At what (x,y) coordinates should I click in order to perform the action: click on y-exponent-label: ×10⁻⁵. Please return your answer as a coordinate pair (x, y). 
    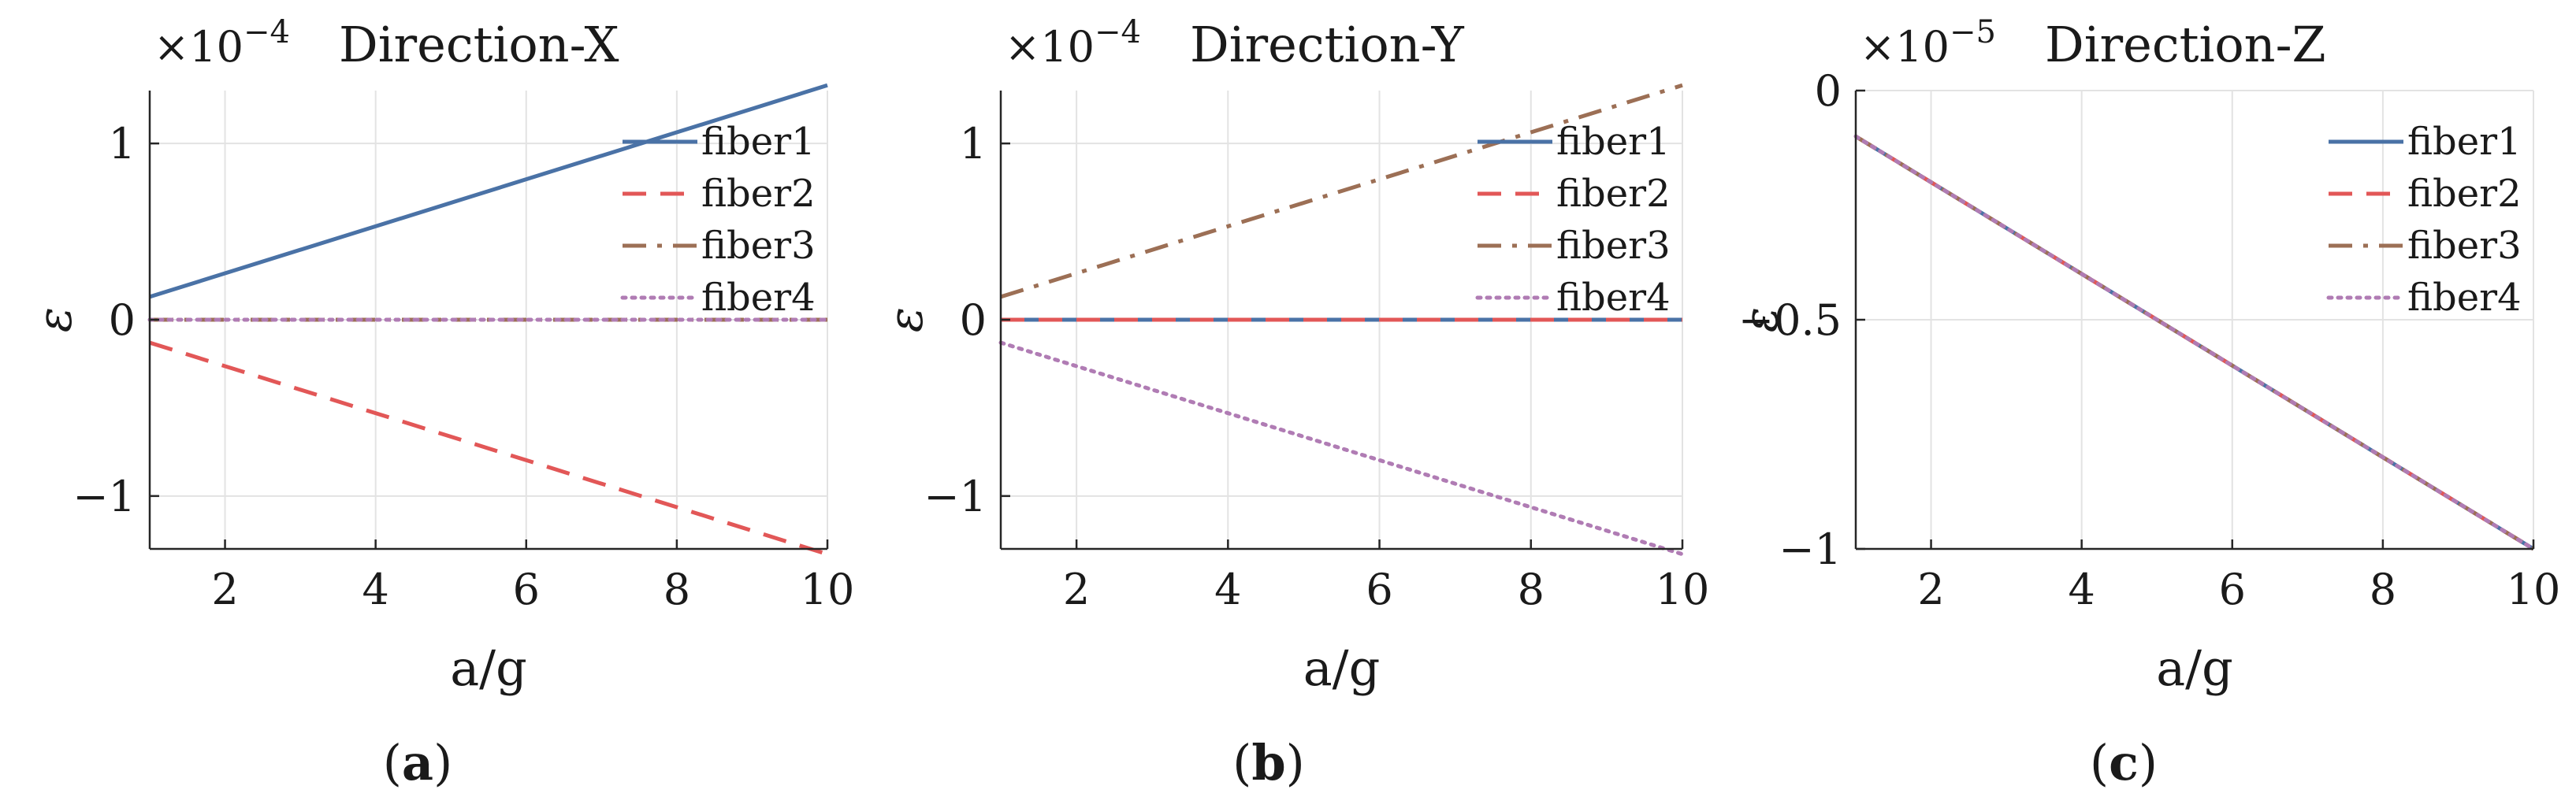
    Looking at the image, I should click on (1928, 43).